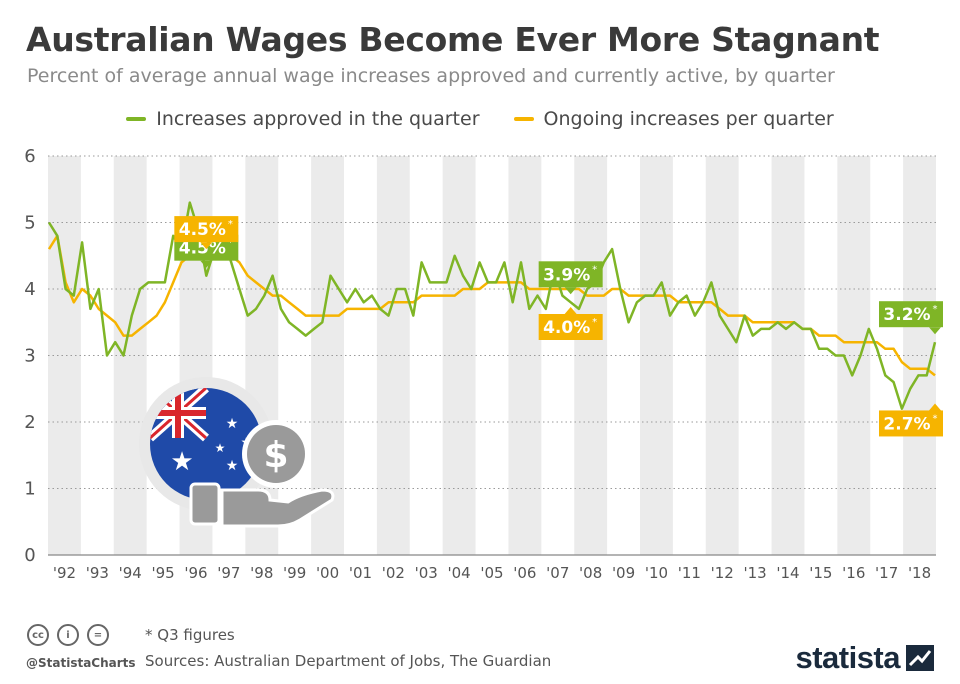 This screenshot has width=960, height=684. Describe the element at coordinates (459, 573) in the screenshot. I see `x-tick-label: '04` at that location.